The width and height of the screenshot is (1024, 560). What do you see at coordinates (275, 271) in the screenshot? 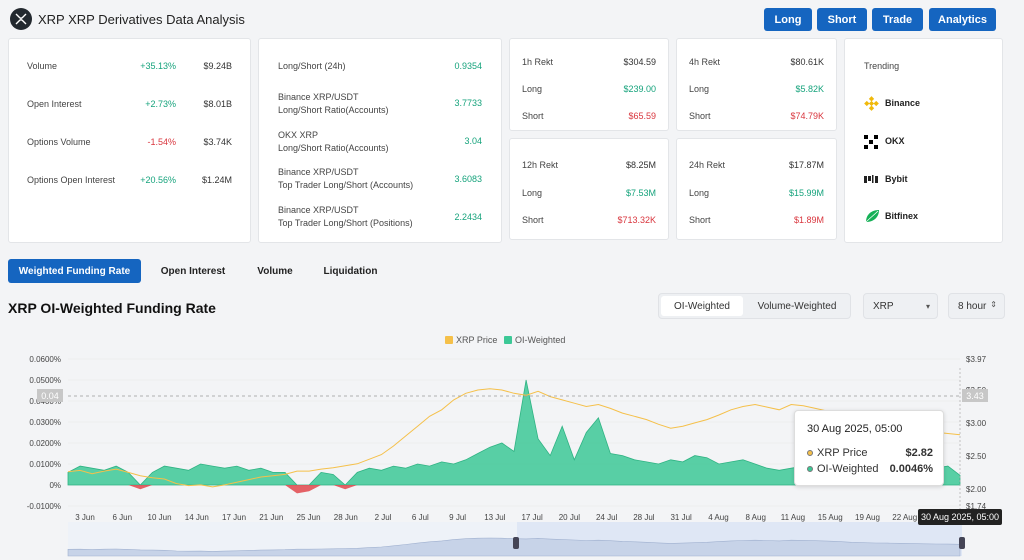
I see `tab-volume: Volume` at bounding box center [275, 271].